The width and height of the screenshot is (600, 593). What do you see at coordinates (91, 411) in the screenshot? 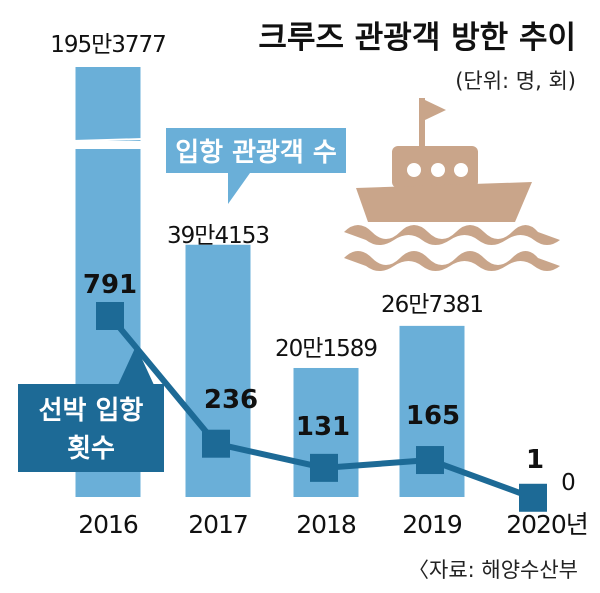
I see `legend-line-label-1: 선박 입항` at bounding box center [91, 411].